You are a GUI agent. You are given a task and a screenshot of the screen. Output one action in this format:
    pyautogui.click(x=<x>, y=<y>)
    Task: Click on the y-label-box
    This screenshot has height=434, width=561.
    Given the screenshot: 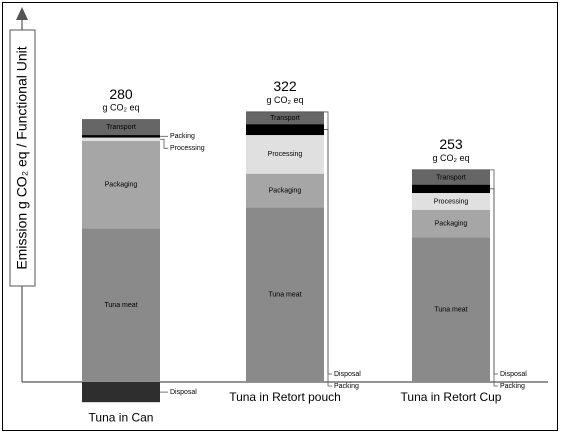 What is the action you would take?
    pyautogui.click(x=22, y=158)
    